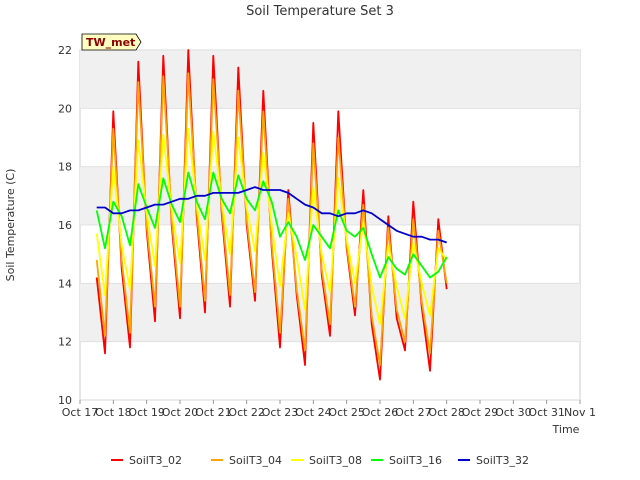 The image size is (640, 480). Describe the element at coordinates (65, 108) in the screenshot. I see `y-tick-label-5: 20` at that location.